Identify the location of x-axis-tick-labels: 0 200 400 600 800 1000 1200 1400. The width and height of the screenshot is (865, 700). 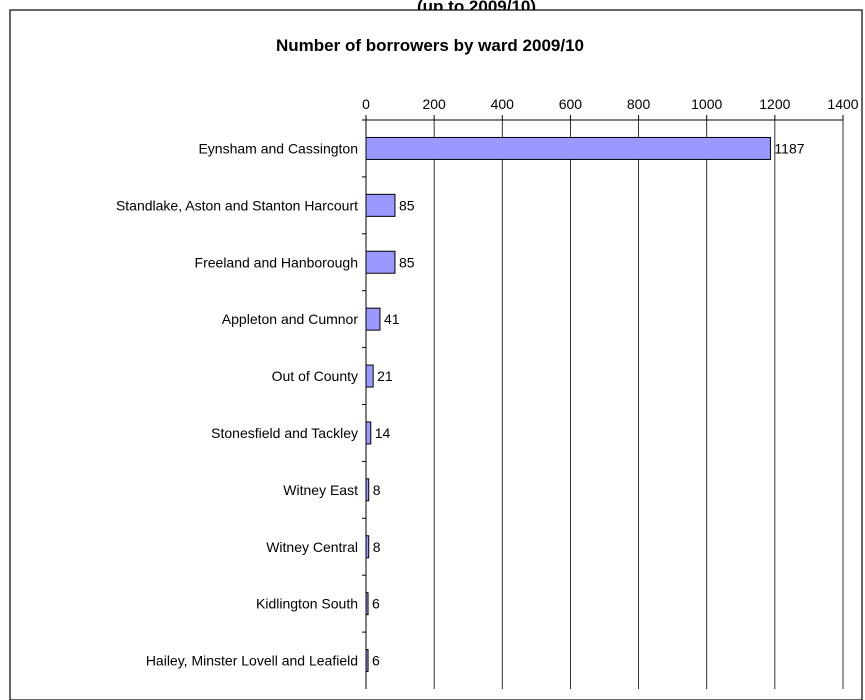
(610, 104).